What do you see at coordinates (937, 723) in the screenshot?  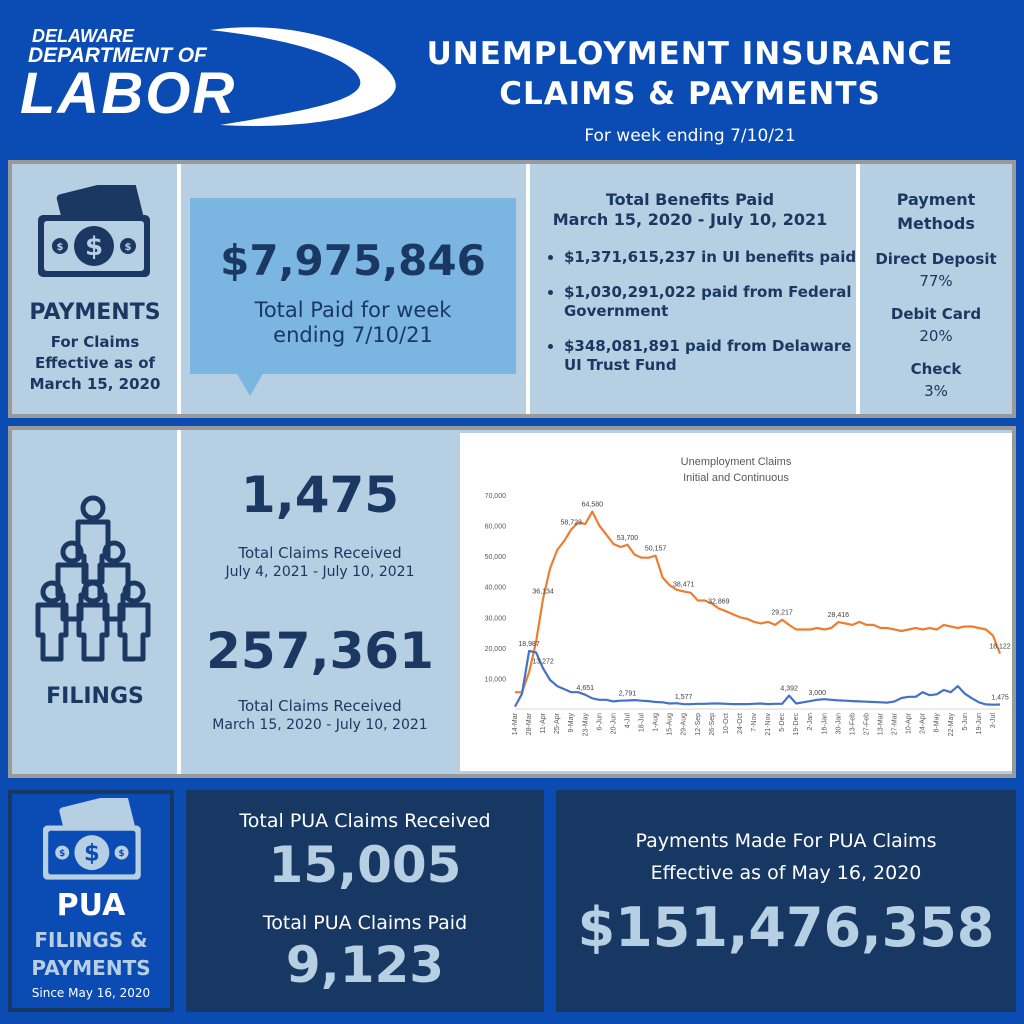 I see `x-tick-label: 8-May` at bounding box center [937, 723].